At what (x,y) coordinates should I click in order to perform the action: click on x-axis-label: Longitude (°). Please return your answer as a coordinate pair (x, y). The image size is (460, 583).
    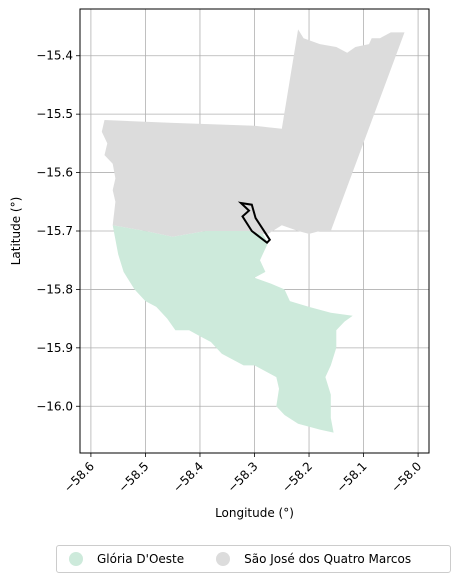
    Looking at the image, I should click on (254, 513).